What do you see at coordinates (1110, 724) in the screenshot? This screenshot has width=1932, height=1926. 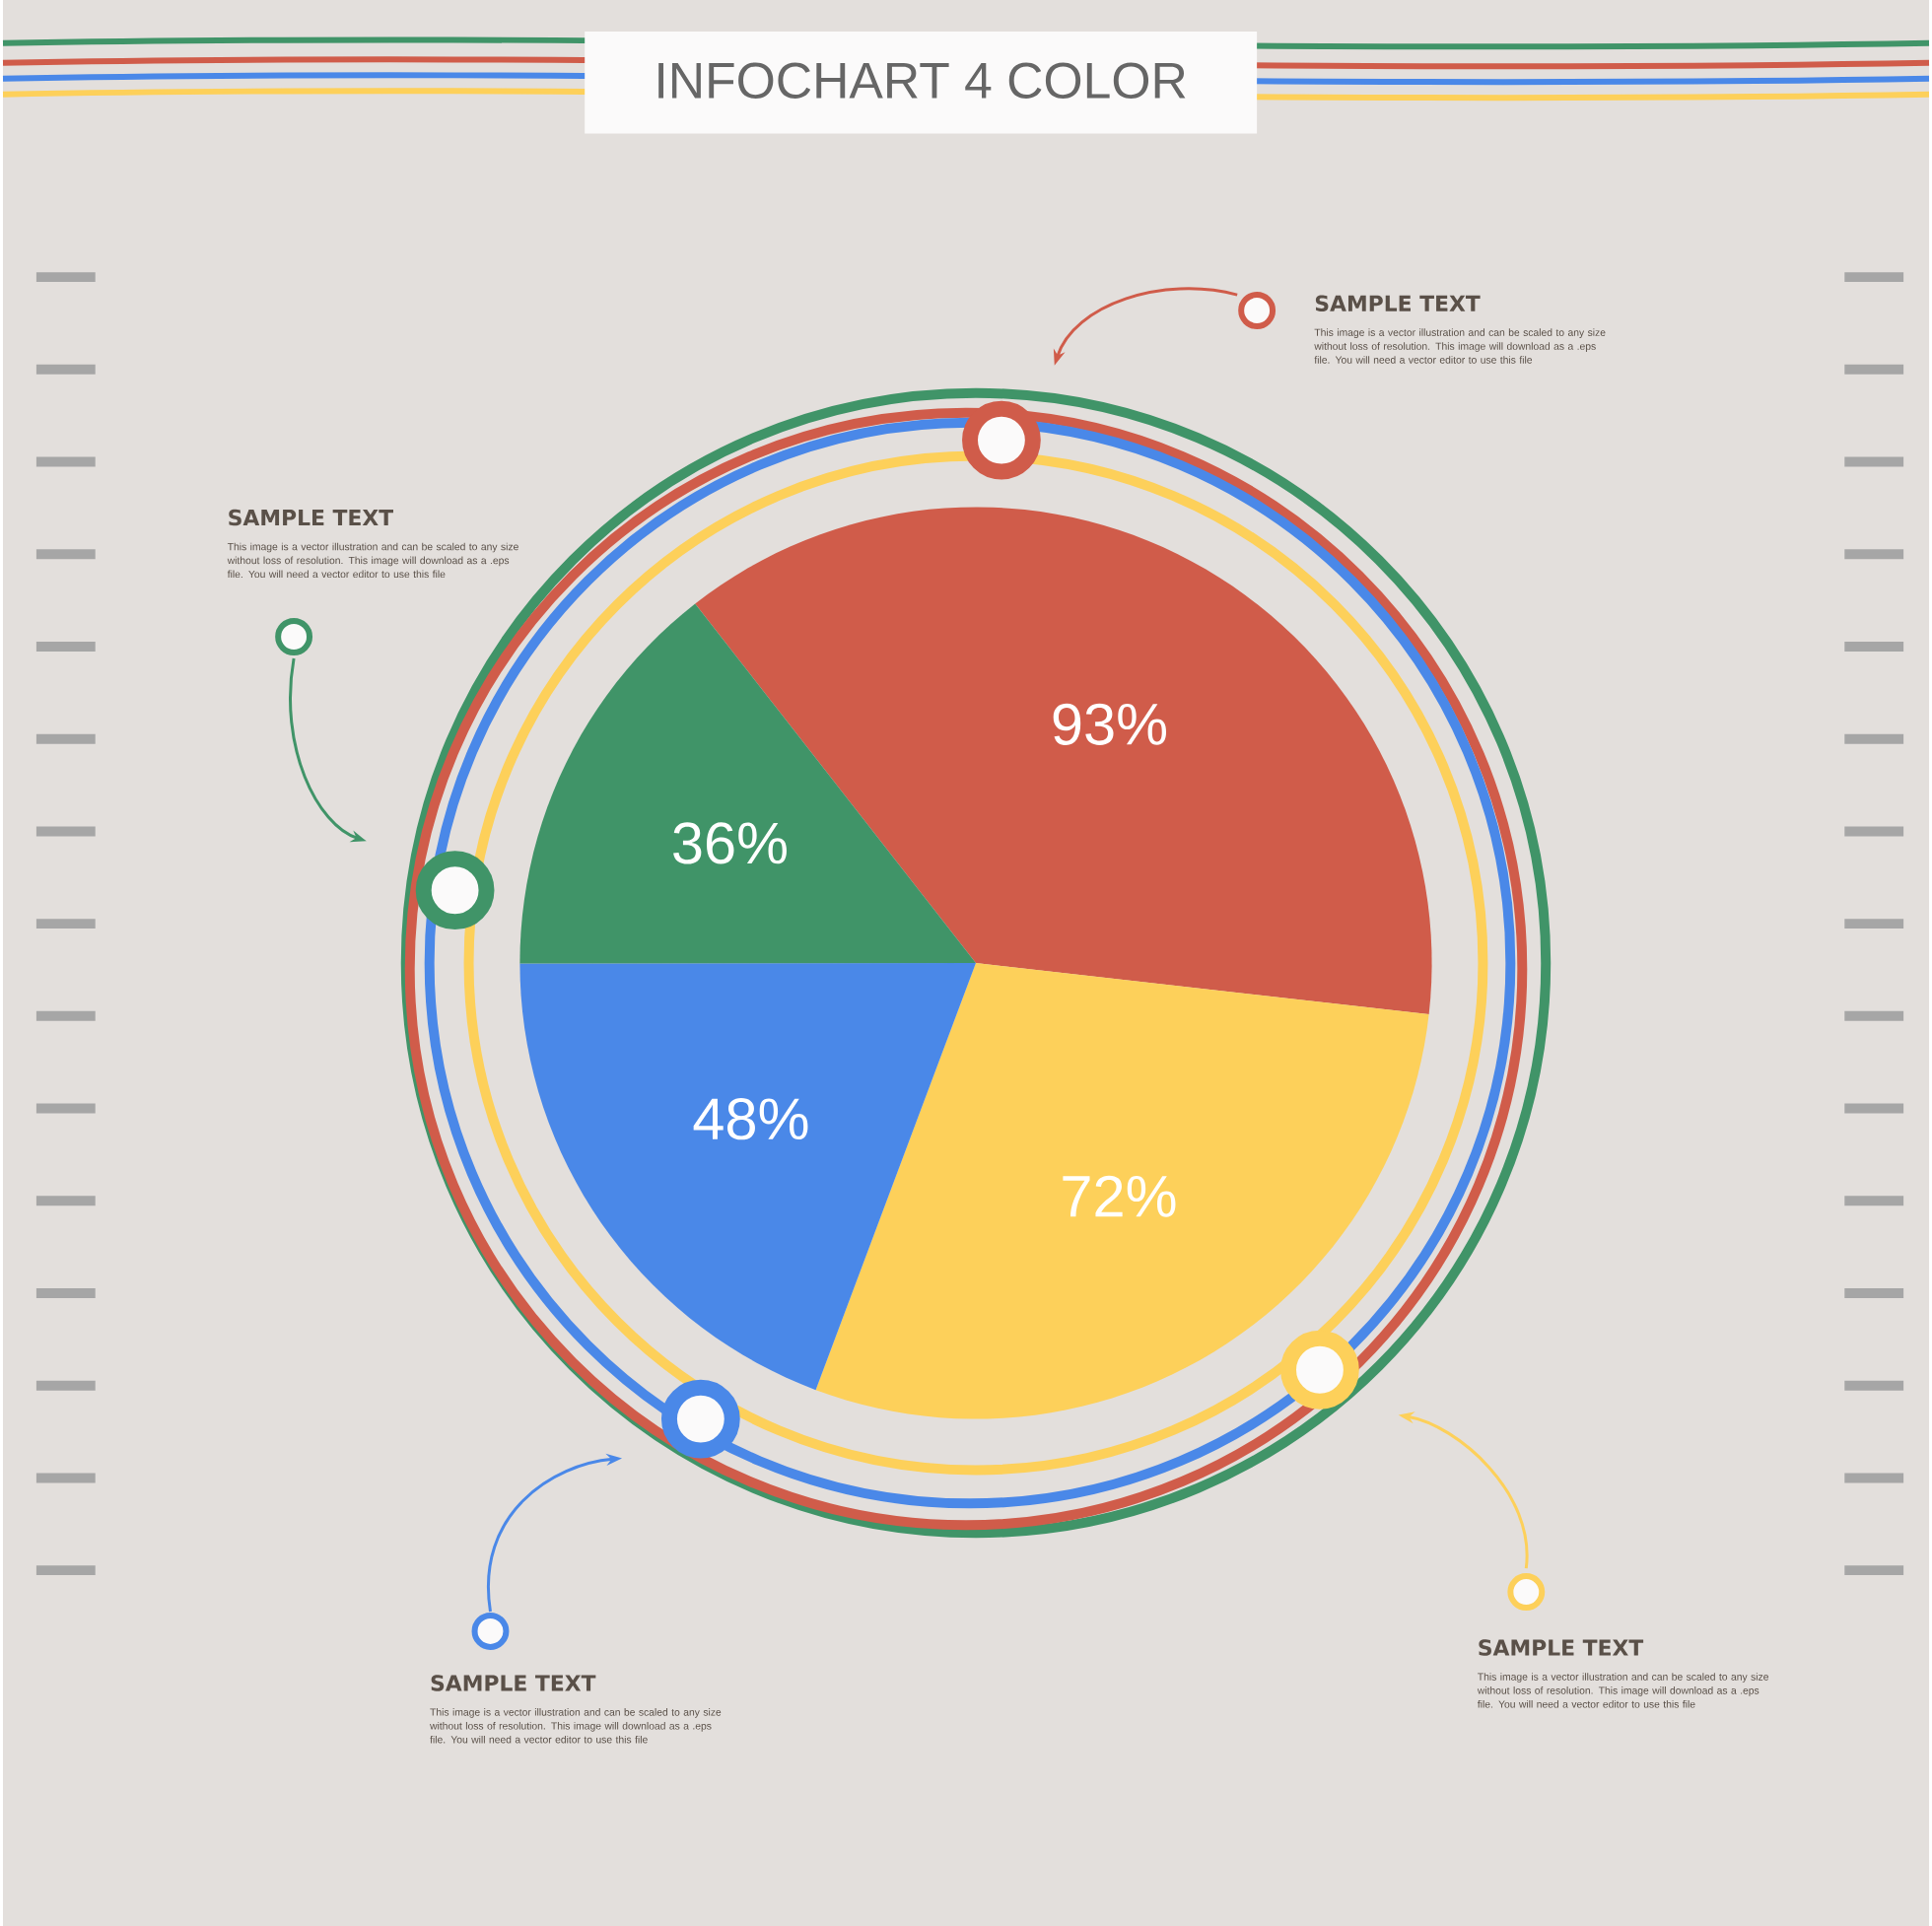 I see `data-label: 93%` at bounding box center [1110, 724].